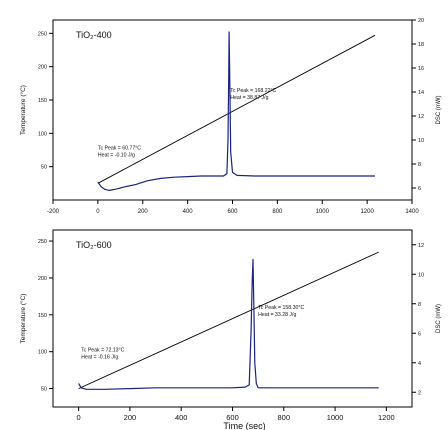  Describe the element at coordinates (42, 353) in the screenshot. I see `panel-600-y-left-tick-label: 100` at that location.